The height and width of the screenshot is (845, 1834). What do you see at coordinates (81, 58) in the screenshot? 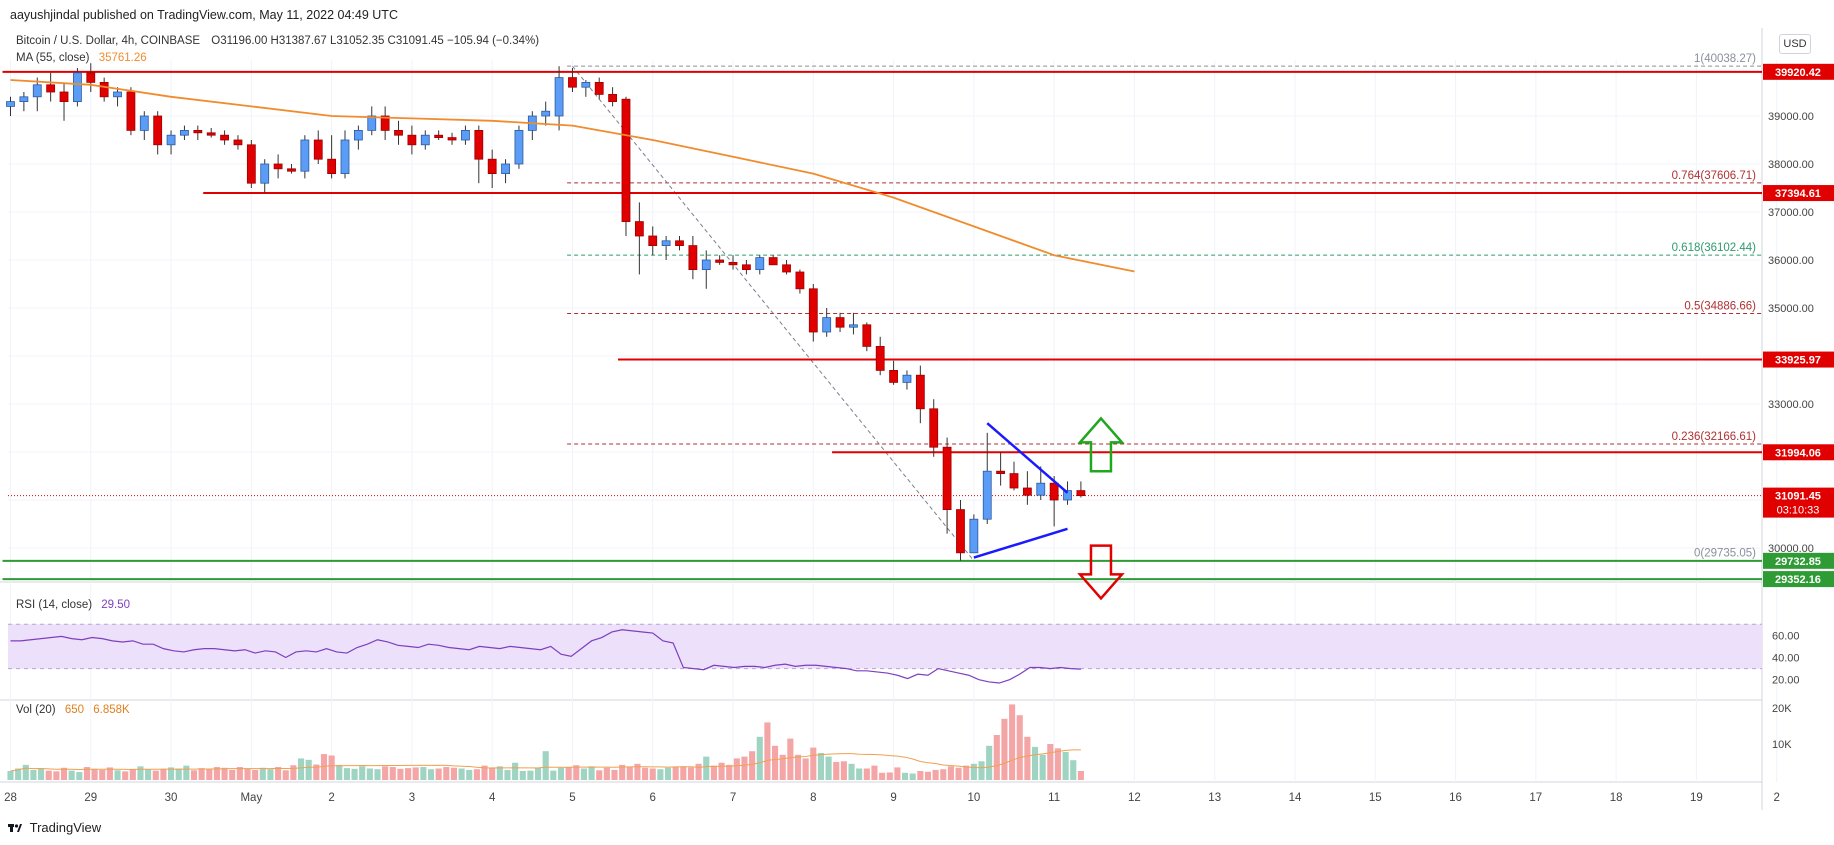
I see `ma-legend: MA (55, close) 35761.26` at bounding box center [81, 58].